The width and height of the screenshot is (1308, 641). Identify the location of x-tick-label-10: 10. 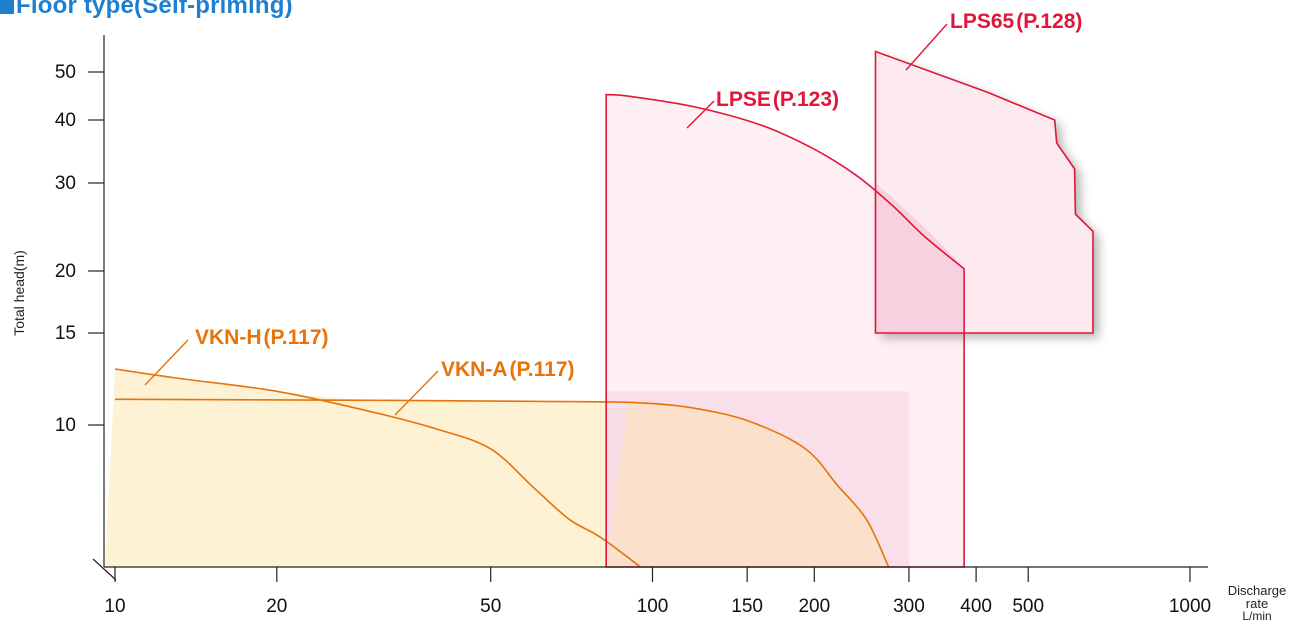
(114, 606).